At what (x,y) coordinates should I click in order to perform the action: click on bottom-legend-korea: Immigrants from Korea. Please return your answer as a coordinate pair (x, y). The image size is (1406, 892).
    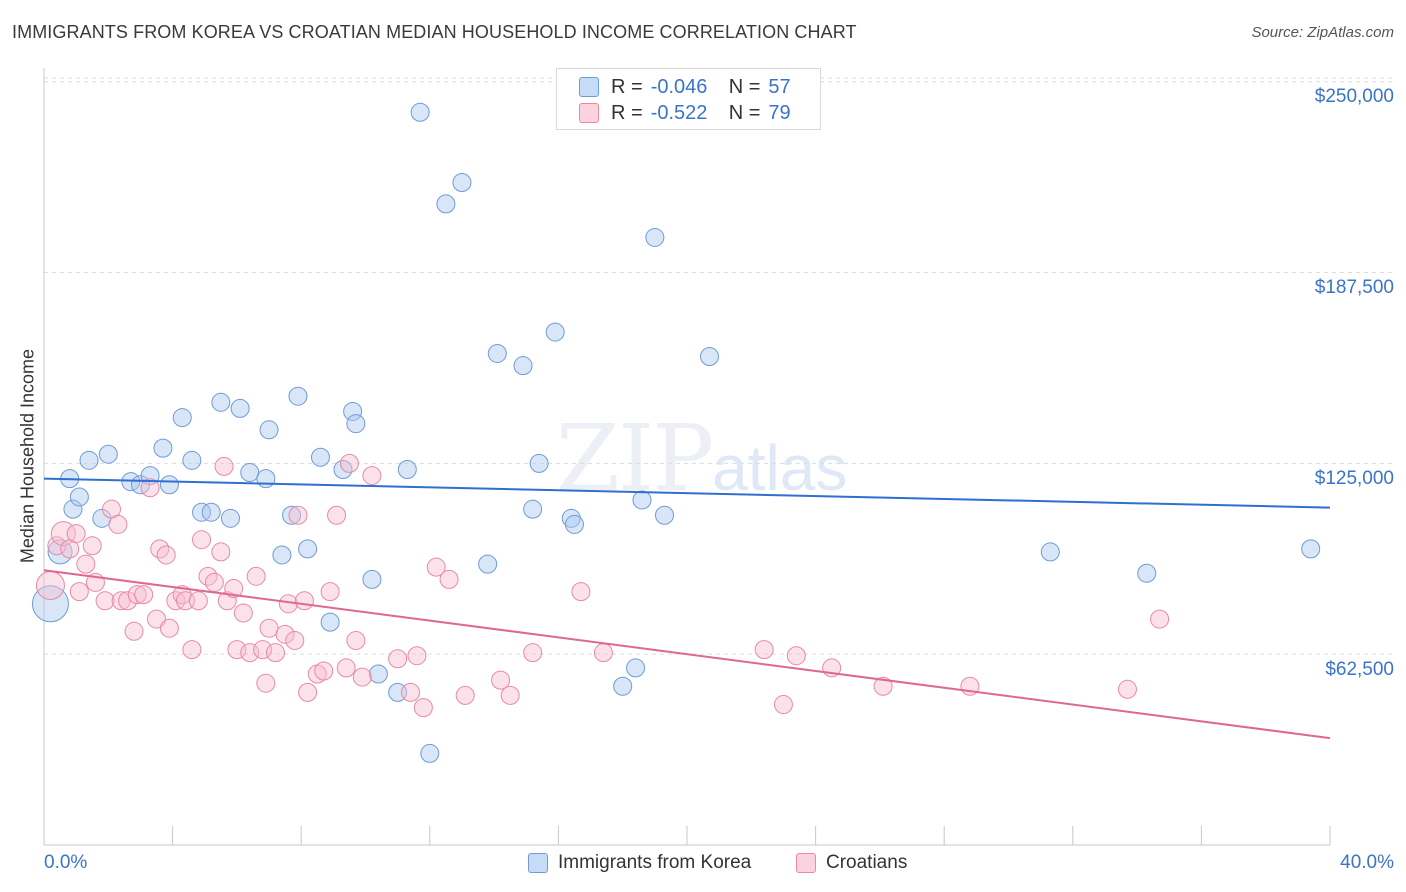
    Looking at the image, I should click on (639, 863).